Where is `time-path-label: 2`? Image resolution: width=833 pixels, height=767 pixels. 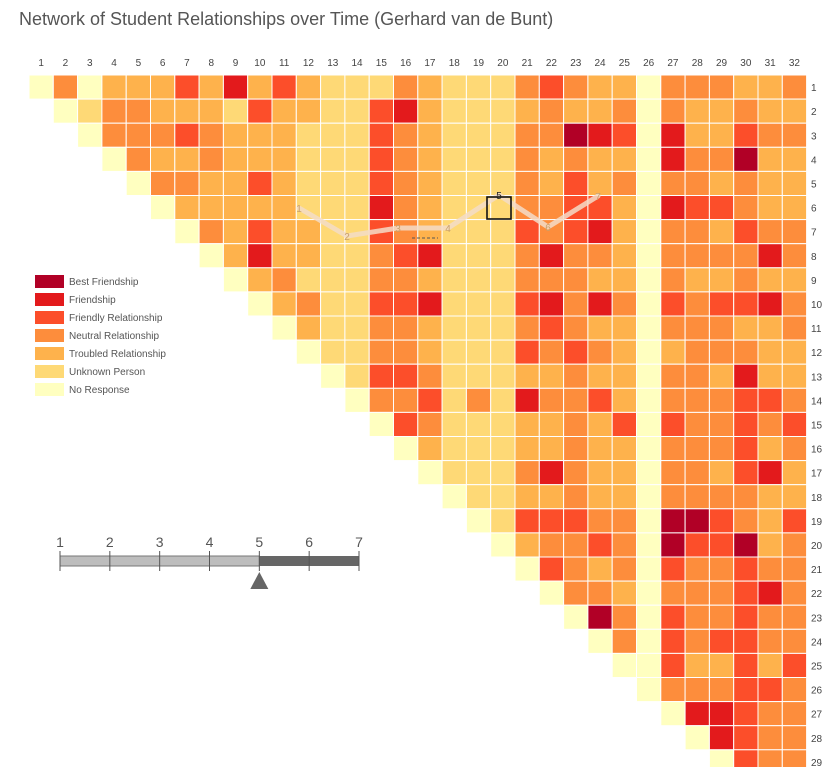
time-path-label: 2 is located at coordinates (347, 237).